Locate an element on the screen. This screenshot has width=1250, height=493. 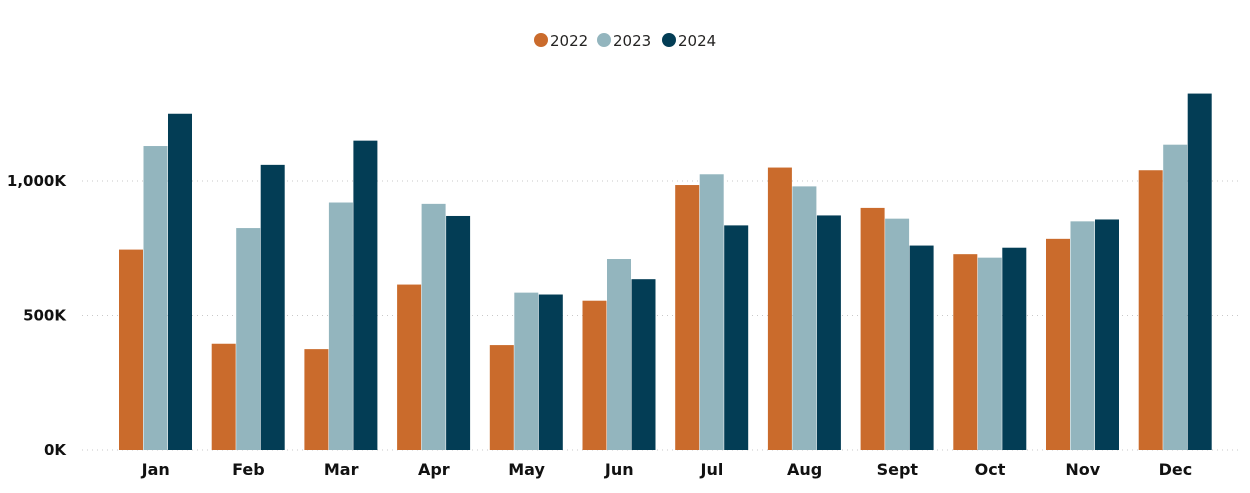
bar-2023-apr is located at coordinates (433, 326).